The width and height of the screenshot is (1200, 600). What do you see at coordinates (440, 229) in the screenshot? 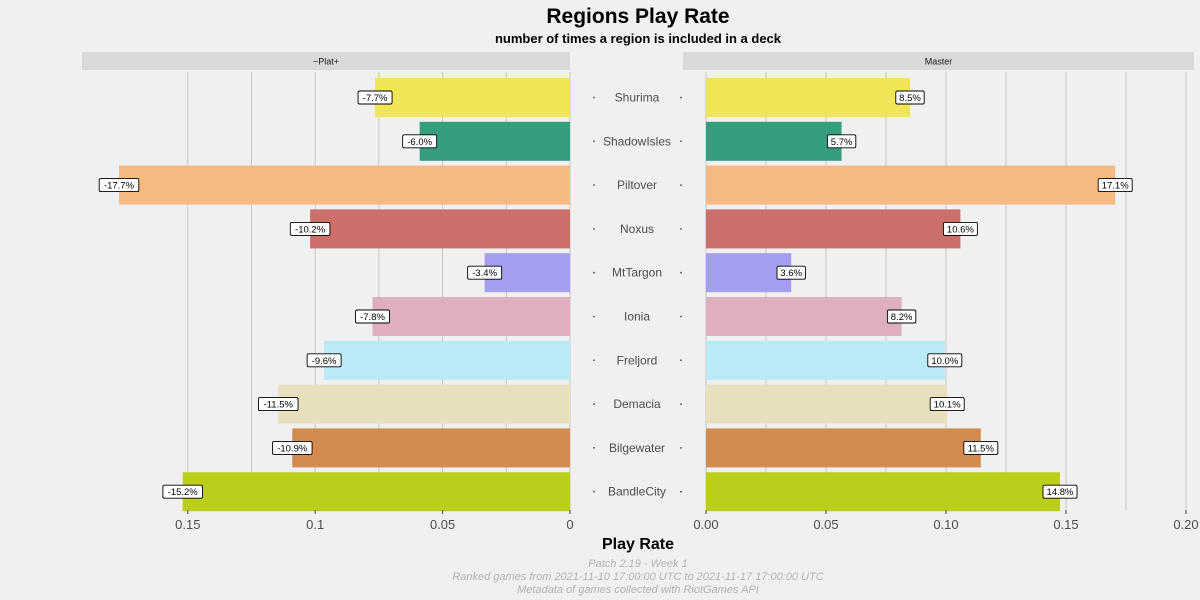
I see `left-bar-noxus` at bounding box center [440, 229].